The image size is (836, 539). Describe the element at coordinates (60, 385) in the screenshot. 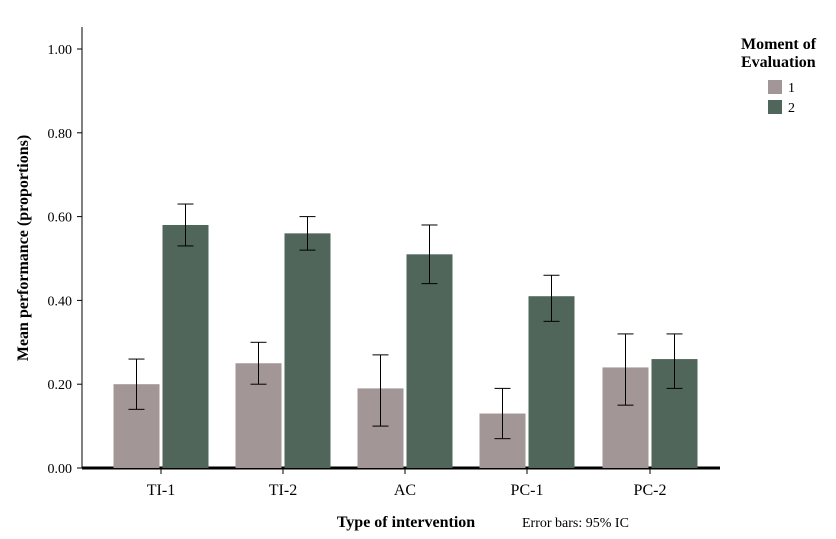

I see `y-tick-label: 0.20` at that location.